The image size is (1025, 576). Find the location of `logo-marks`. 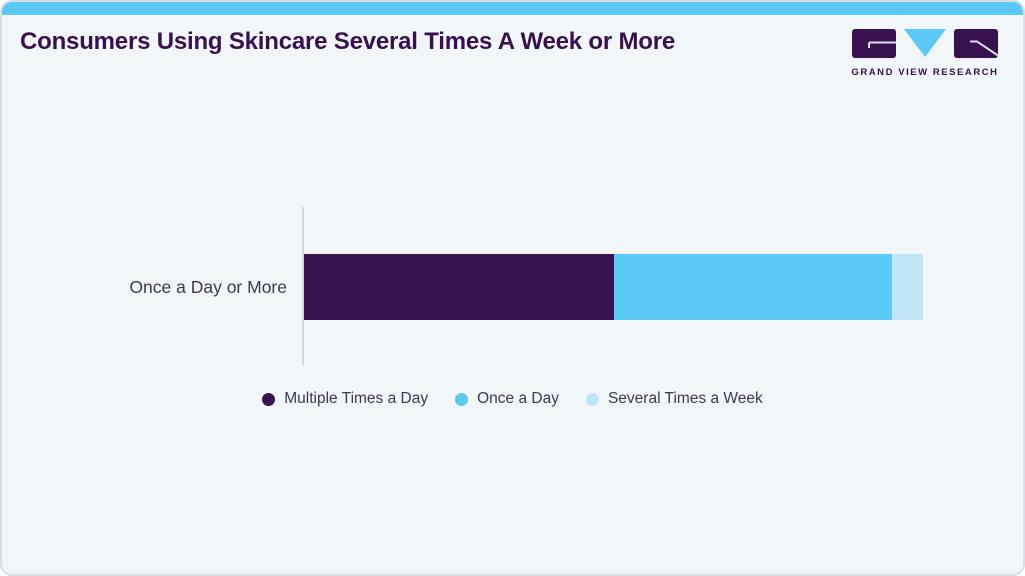

logo-marks is located at coordinates (925, 46).